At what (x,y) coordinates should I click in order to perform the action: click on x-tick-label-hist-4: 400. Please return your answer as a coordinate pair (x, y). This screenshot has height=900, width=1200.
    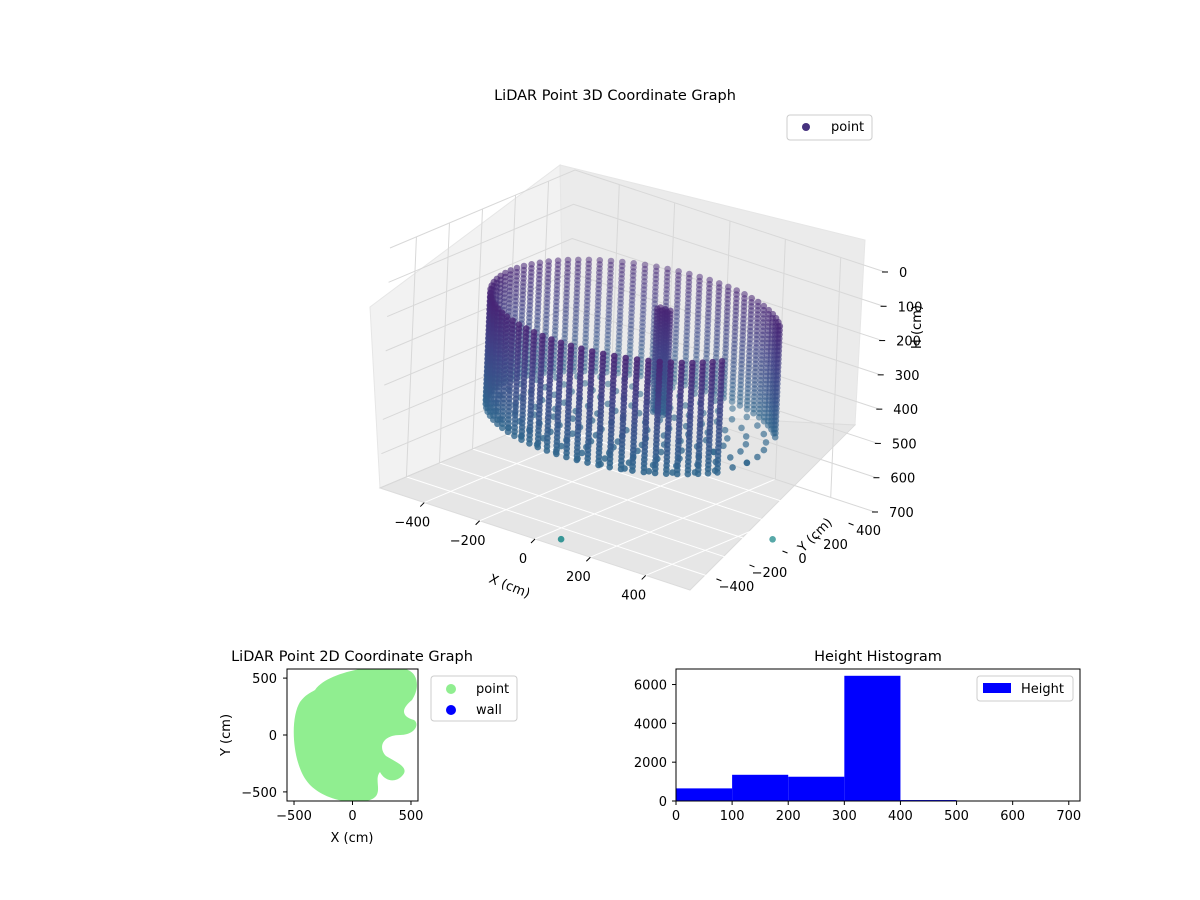
    Looking at the image, I should click on (900, 816).